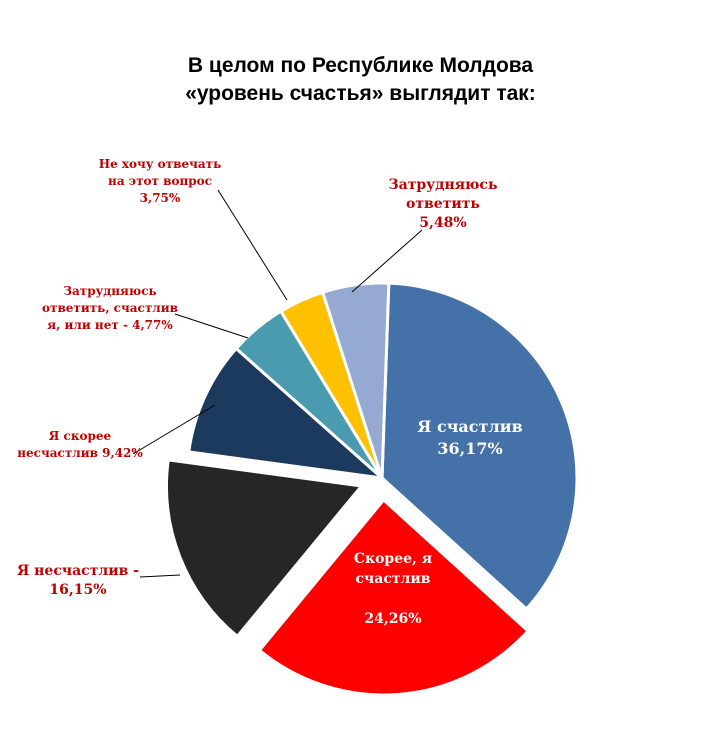 The width and height of the screenshot is (721, 740). I want to click on slice-label-rather-unhappy: Я скорее несчастлив 9,42%, so click(80, 444).